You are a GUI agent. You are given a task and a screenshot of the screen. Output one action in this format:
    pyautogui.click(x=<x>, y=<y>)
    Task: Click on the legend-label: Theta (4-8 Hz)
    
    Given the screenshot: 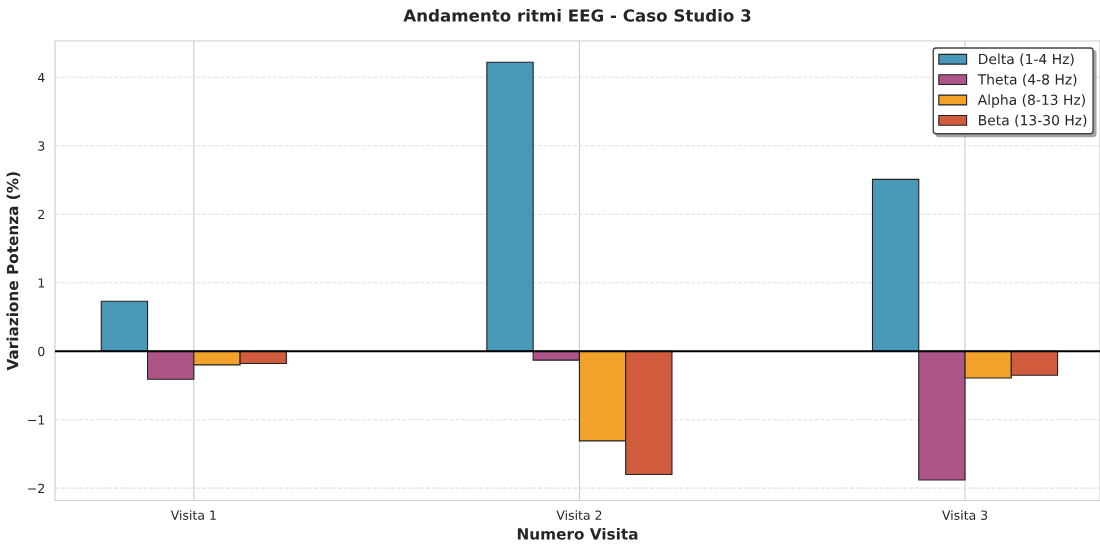 What is the action you would take?
    pyautogui.click(x=1027, y=80)
    